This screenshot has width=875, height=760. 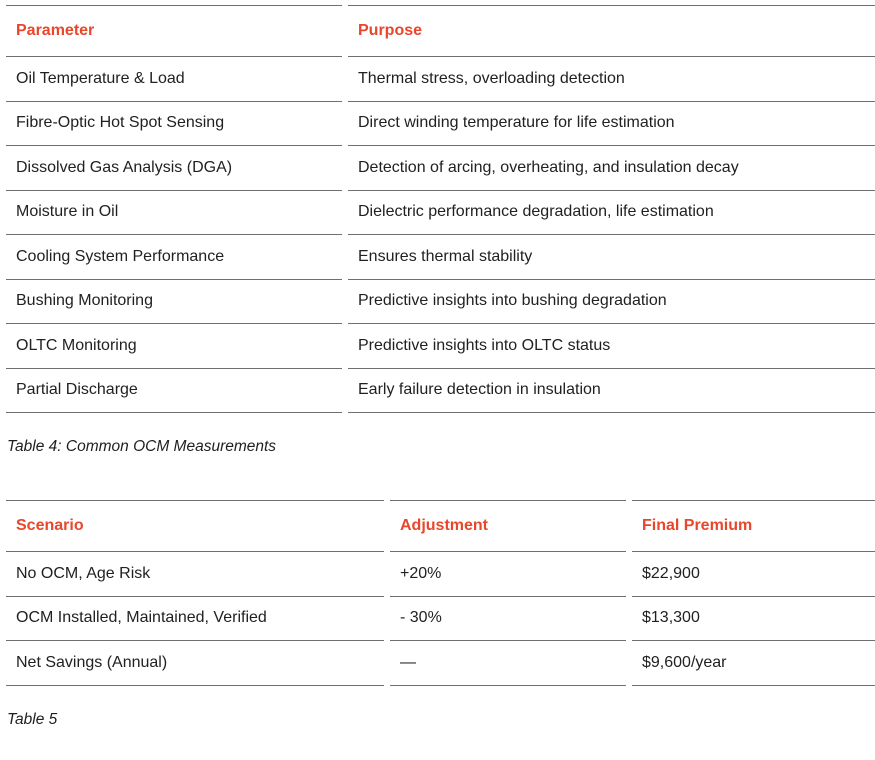 What do you see at coordinates (195, 526) in the screenshot?
I see `column-header: Scenario` at bounding box center [195, 526].